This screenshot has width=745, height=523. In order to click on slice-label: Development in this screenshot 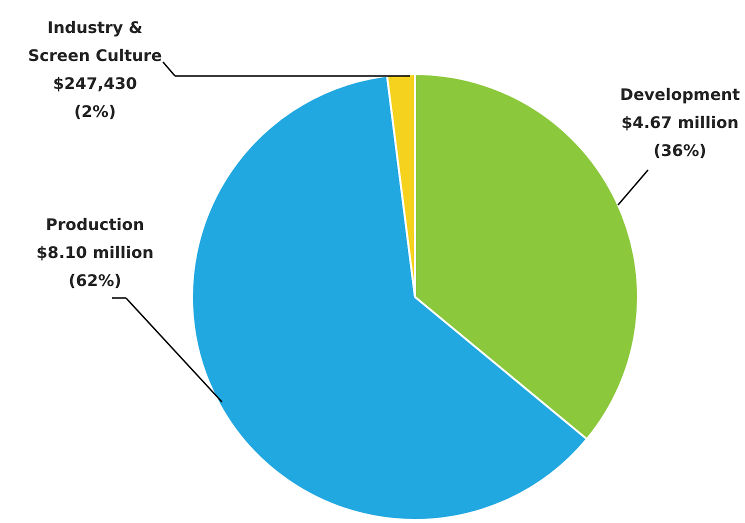, I will do `click(680, 94)`.